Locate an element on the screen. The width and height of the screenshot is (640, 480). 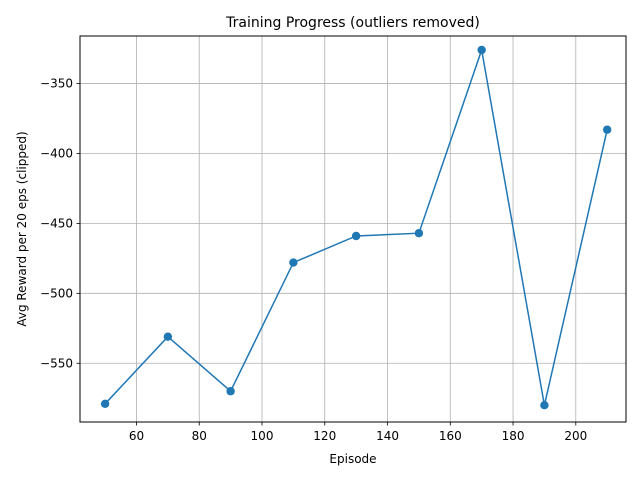
x-tick-label: 80 is located at coordinates (199, 436).